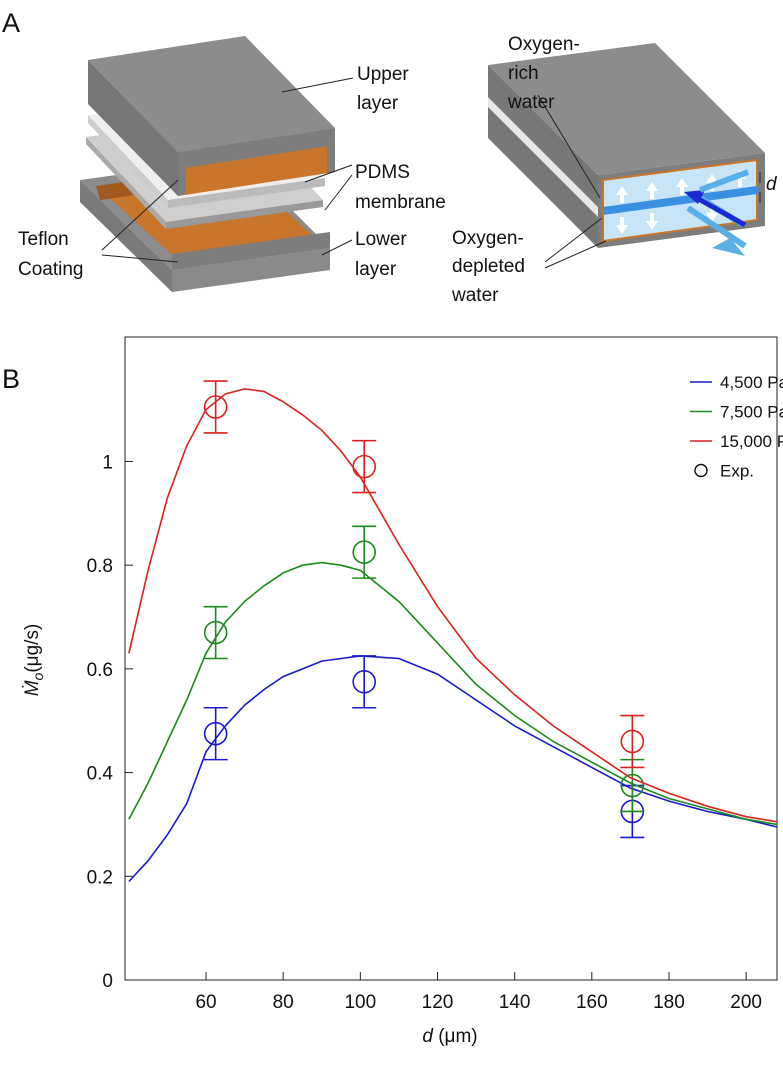 This screenshot has height=1071, width=783. I want to click on device-exploded, so click(217, 164).